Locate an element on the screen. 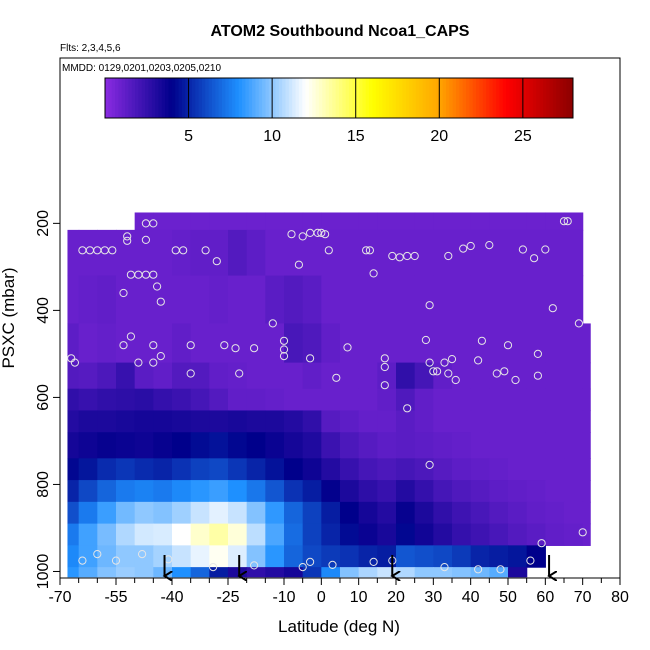 The height and width of the screenshot is (650, 650). colorbar-frame is located at coordinates (339, 98).